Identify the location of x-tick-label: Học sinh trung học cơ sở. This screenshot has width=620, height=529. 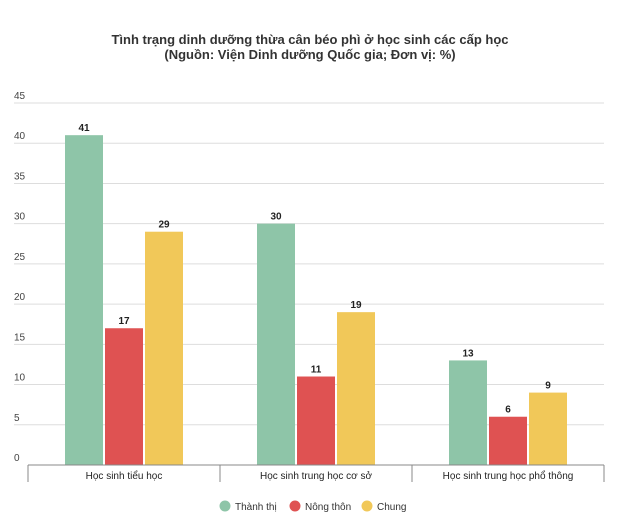
(316, 476).